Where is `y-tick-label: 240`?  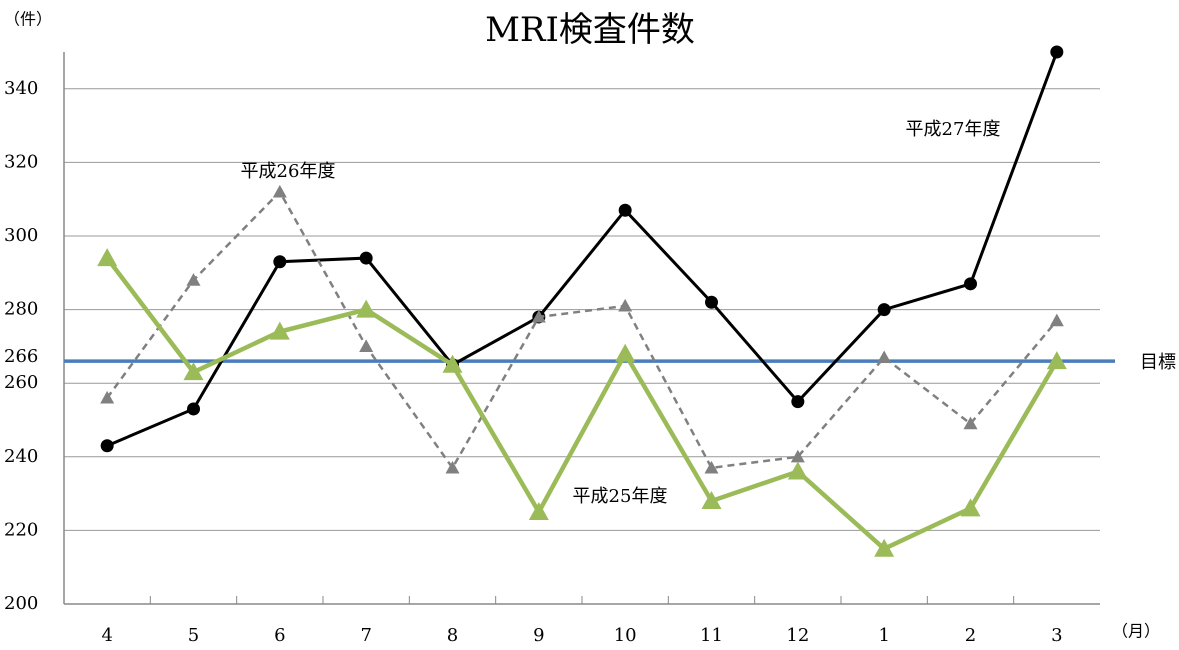
y-tick-label: 240 is located at coordinates (21, 456).